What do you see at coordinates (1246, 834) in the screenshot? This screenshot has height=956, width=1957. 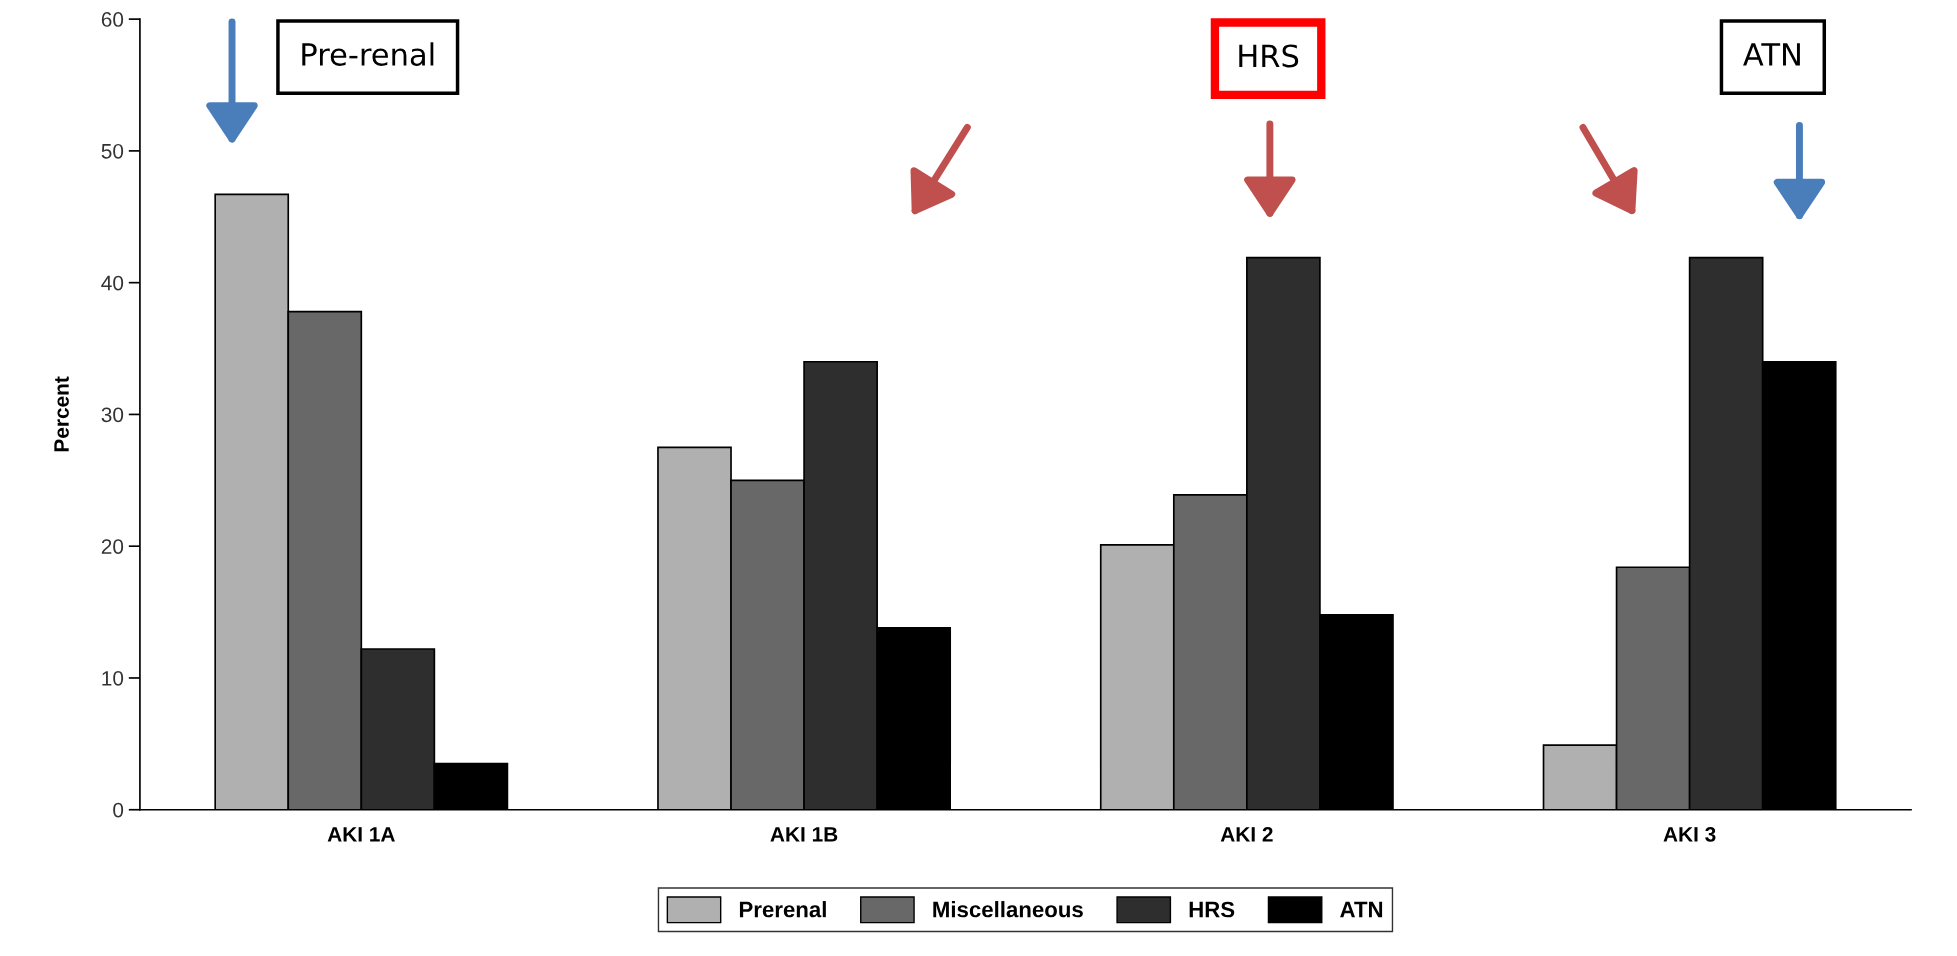 I see `x-tick-label: AKI 2` at bounding box center [1246, 834].